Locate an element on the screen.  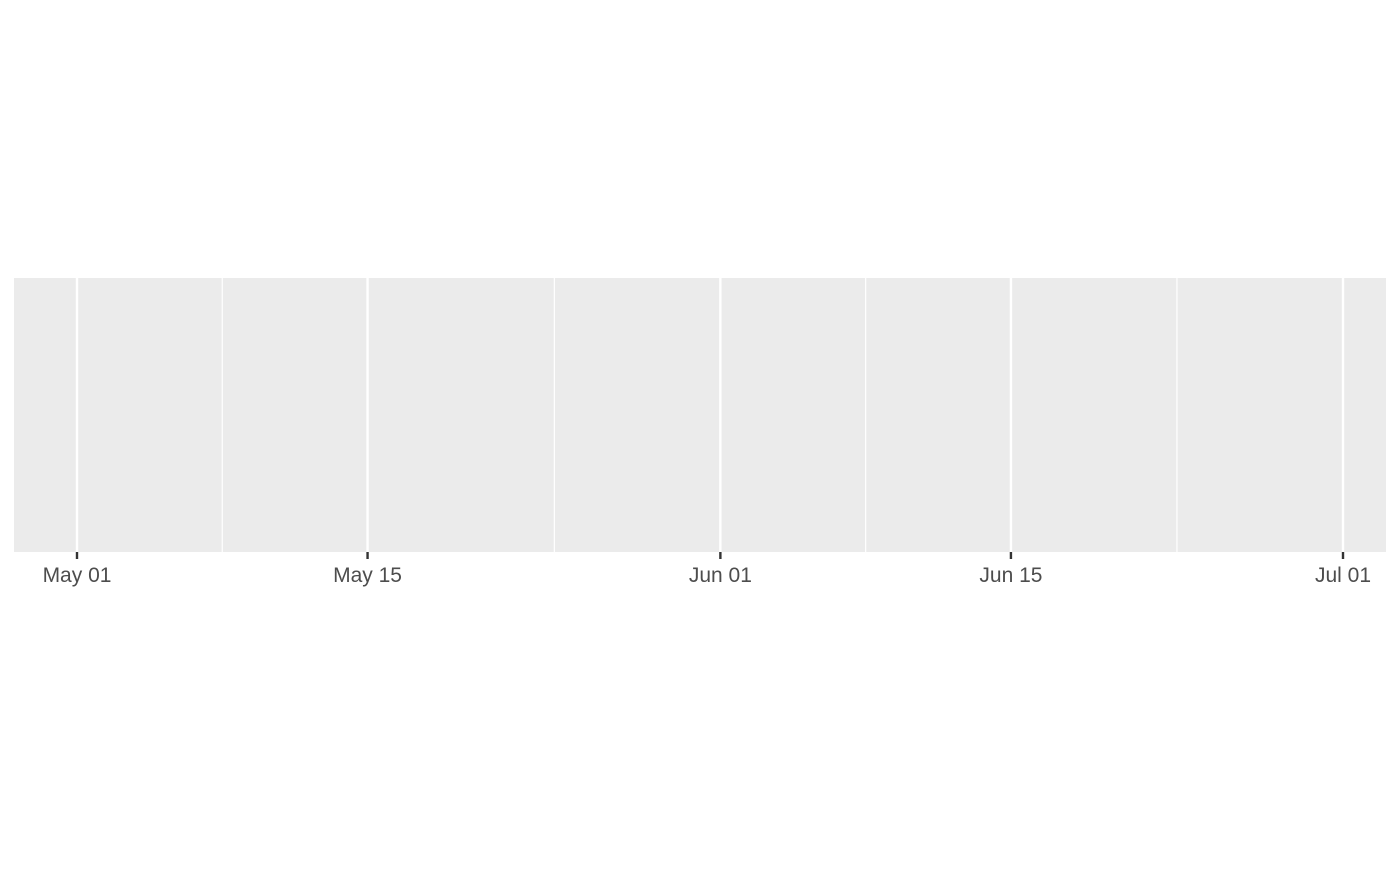
x-tick-label-3: Jun 15 is located at coordinates (1010, 575).